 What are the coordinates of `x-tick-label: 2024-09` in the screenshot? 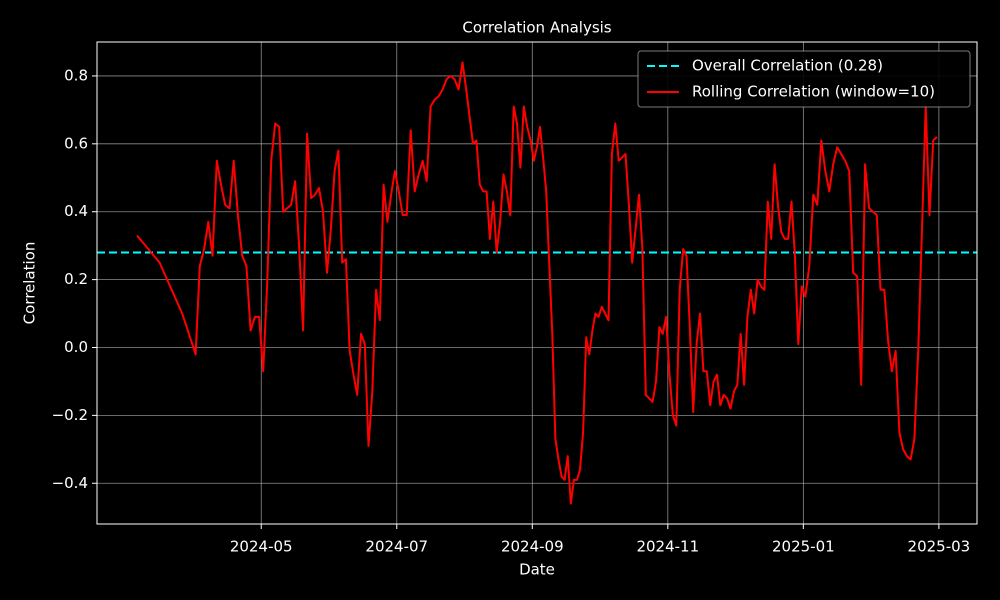 It's located at (532, 547).